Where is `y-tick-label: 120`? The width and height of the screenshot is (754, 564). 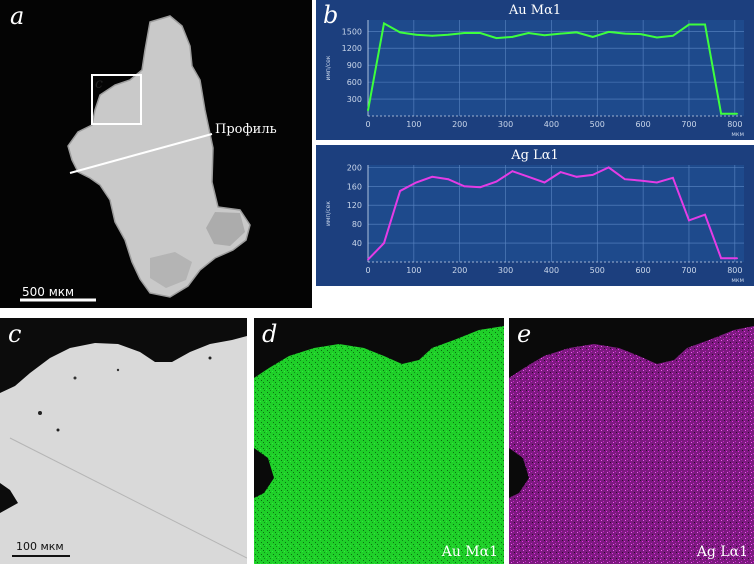
y-tick-label: 120 is located at coordinates (354, 205).